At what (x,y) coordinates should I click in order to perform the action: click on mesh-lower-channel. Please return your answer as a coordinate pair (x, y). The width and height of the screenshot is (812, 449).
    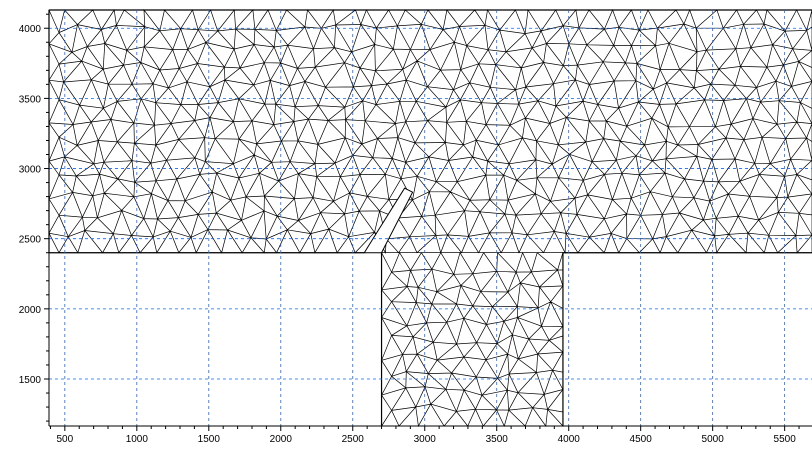
    Looking at the image, I should click on (472, 339).